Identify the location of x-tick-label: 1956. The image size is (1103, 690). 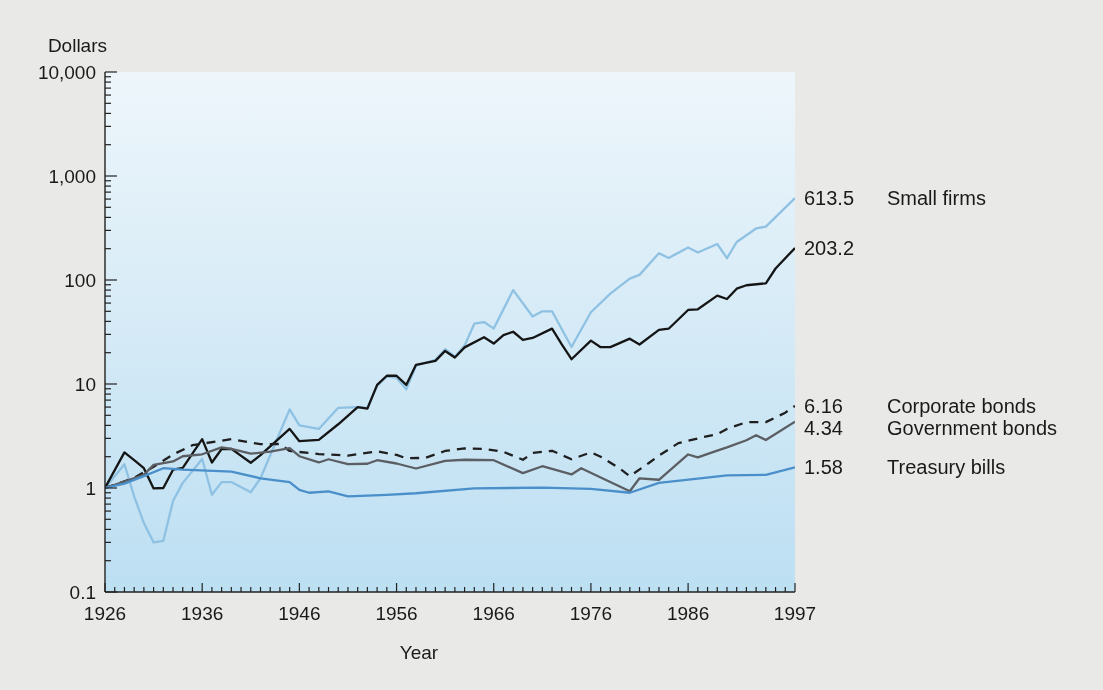
(396, 613).